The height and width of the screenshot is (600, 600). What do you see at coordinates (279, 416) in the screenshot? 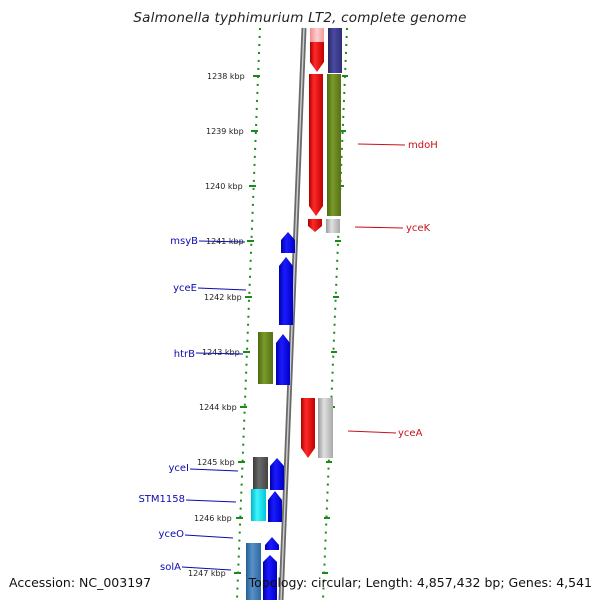
I see `forward-strand-features` at bounding box center [279, 416].